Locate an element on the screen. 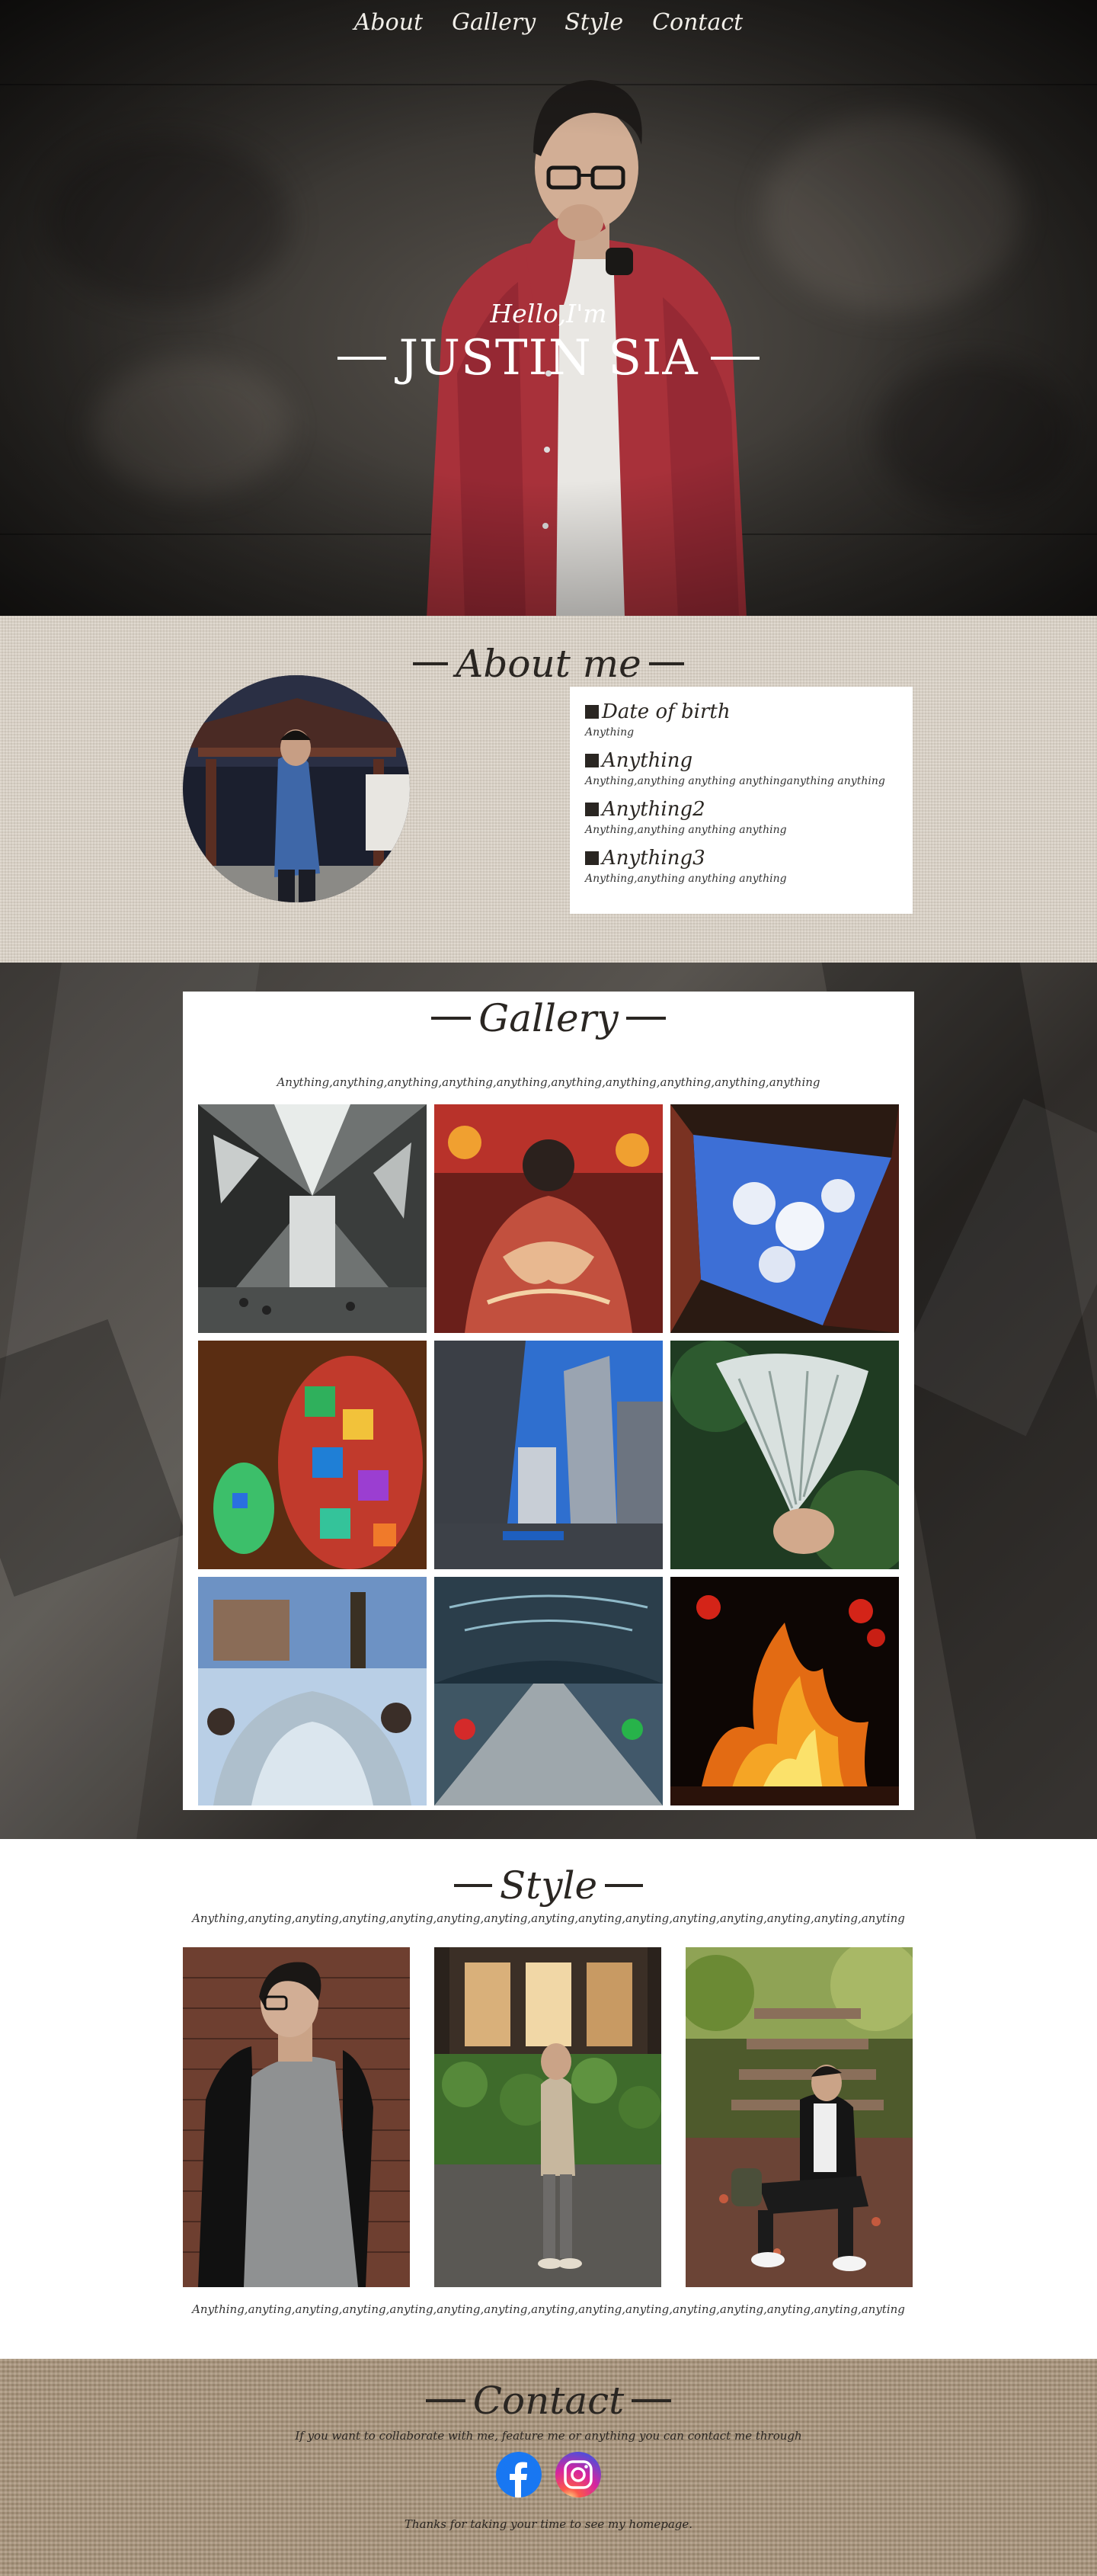 The width and height of the screenshot is (1097, 2576). style-photo-row is located at coordinates (548, 2117).